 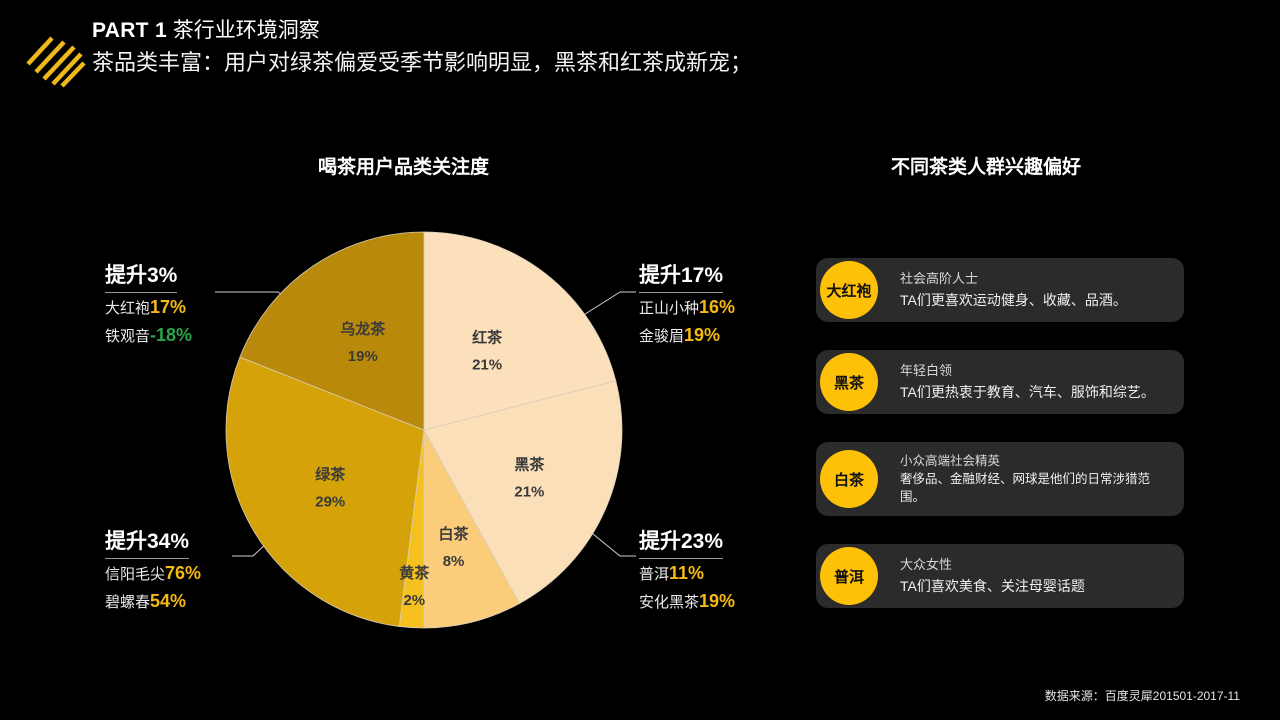 I want to click on interest-card-heicha-audience: 年轻白领, so click(x=926, y=370).